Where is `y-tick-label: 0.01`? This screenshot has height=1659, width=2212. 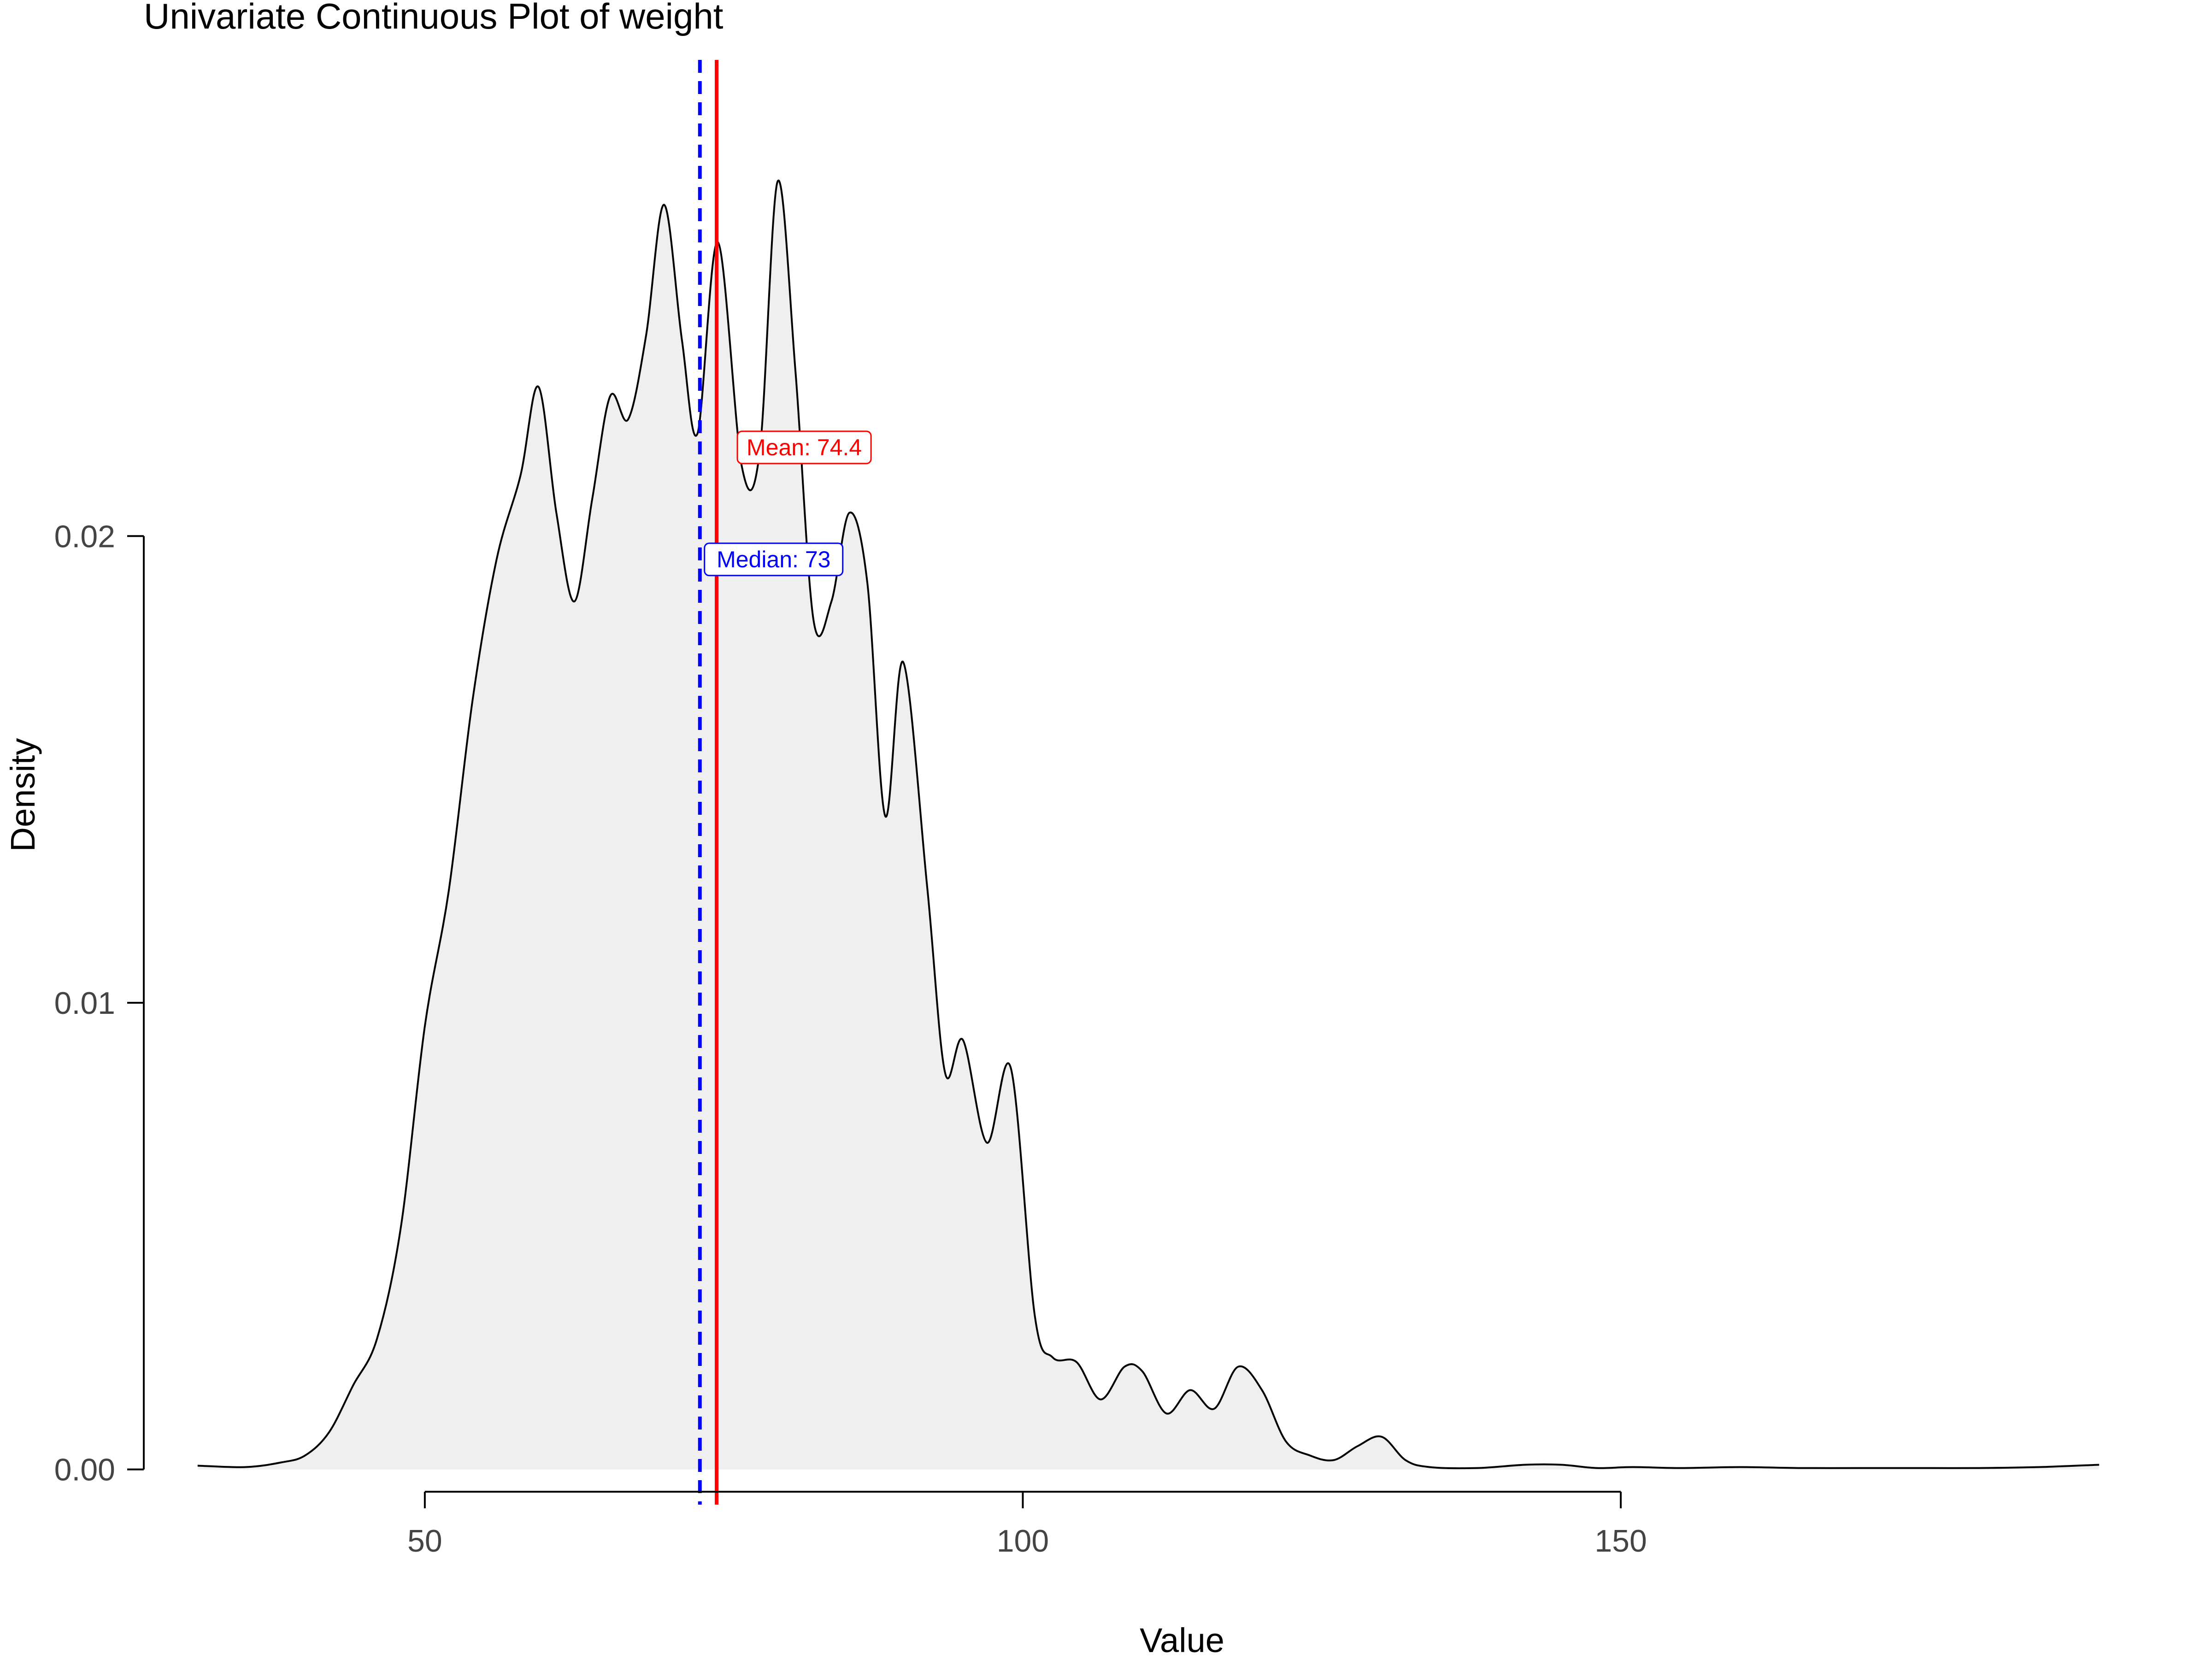 y-tick-label: 0.01 is located at coordinates (84, 1003).